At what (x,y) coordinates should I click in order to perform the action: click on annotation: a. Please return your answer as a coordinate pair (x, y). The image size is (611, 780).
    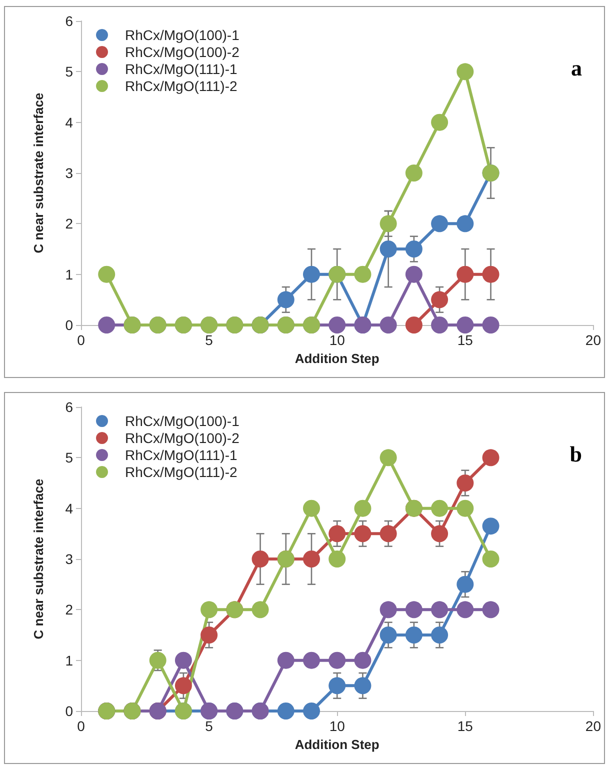
    Looking at the image, I should click on (576, 68).